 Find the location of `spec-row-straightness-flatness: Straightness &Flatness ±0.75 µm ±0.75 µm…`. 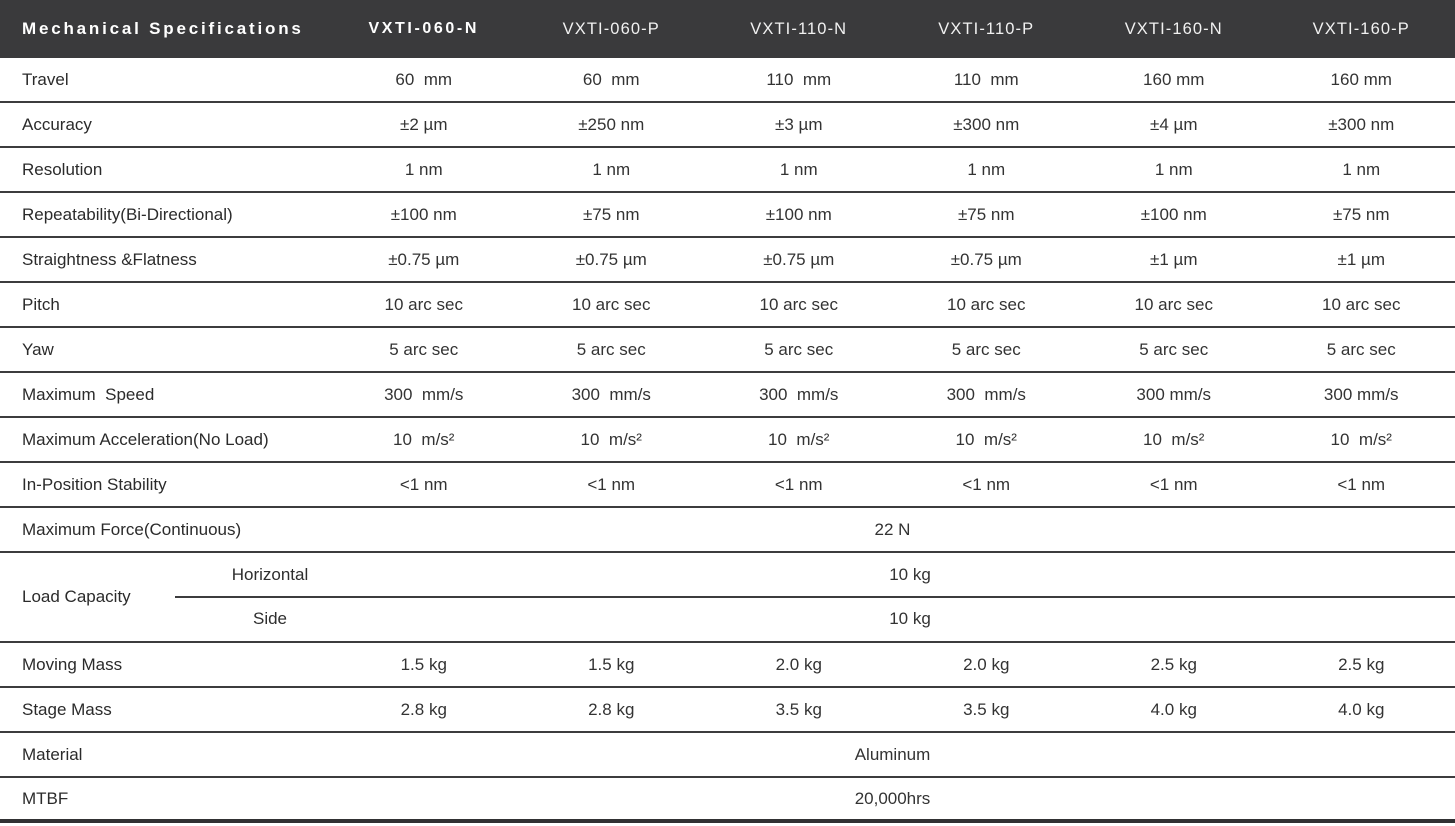

spec-row-straightness-flatness: Straightness &Flatness ±0.75 µm ±0.75 µm… is located at coordinates (727, 260).